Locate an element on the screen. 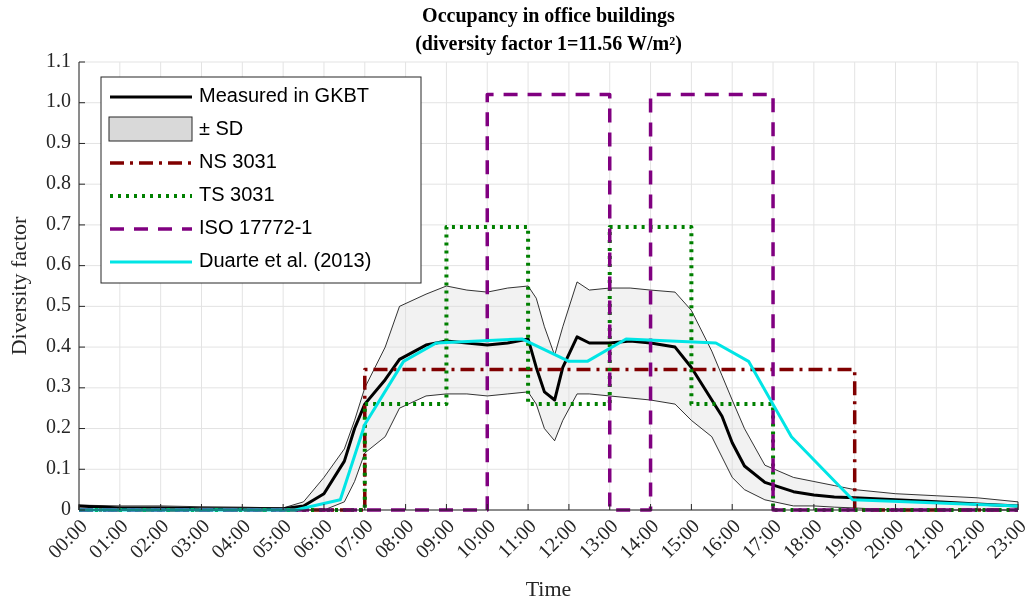 The height and width of the screenshot is (605, 1034). legend-label: NS 3031 is located at coordinates (238, 161).